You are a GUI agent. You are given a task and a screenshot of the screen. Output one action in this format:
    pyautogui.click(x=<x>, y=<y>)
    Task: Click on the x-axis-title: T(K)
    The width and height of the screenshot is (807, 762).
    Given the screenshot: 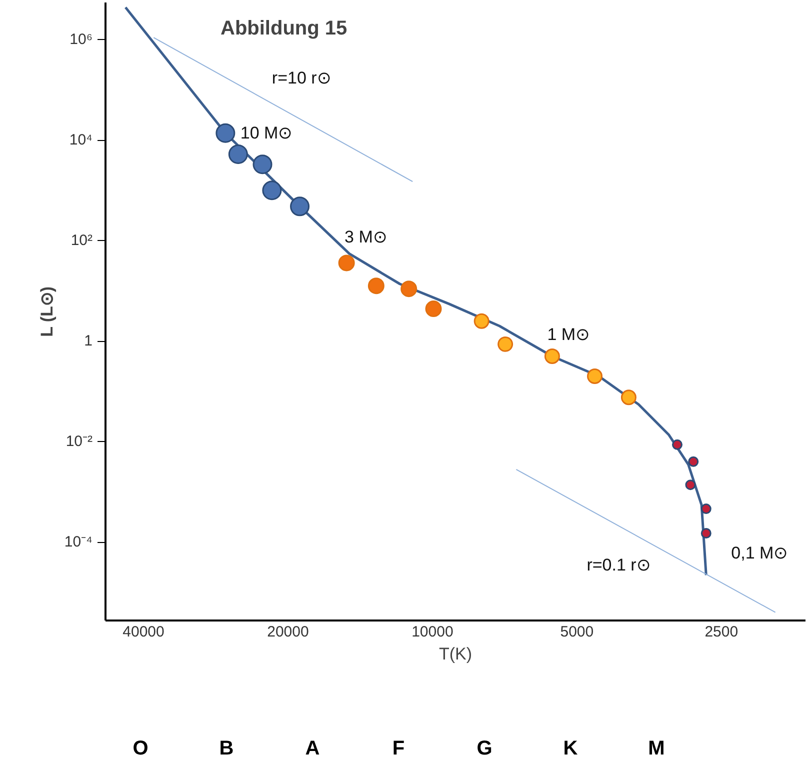 What is the action you would take?
    pyautogui.click(x=455, y=654)
    